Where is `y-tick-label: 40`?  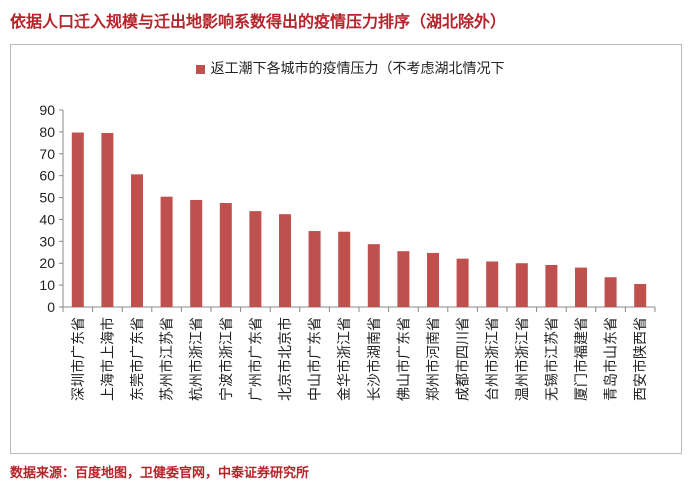
y-tick-label: 40 is located at coordinates (47, 219).